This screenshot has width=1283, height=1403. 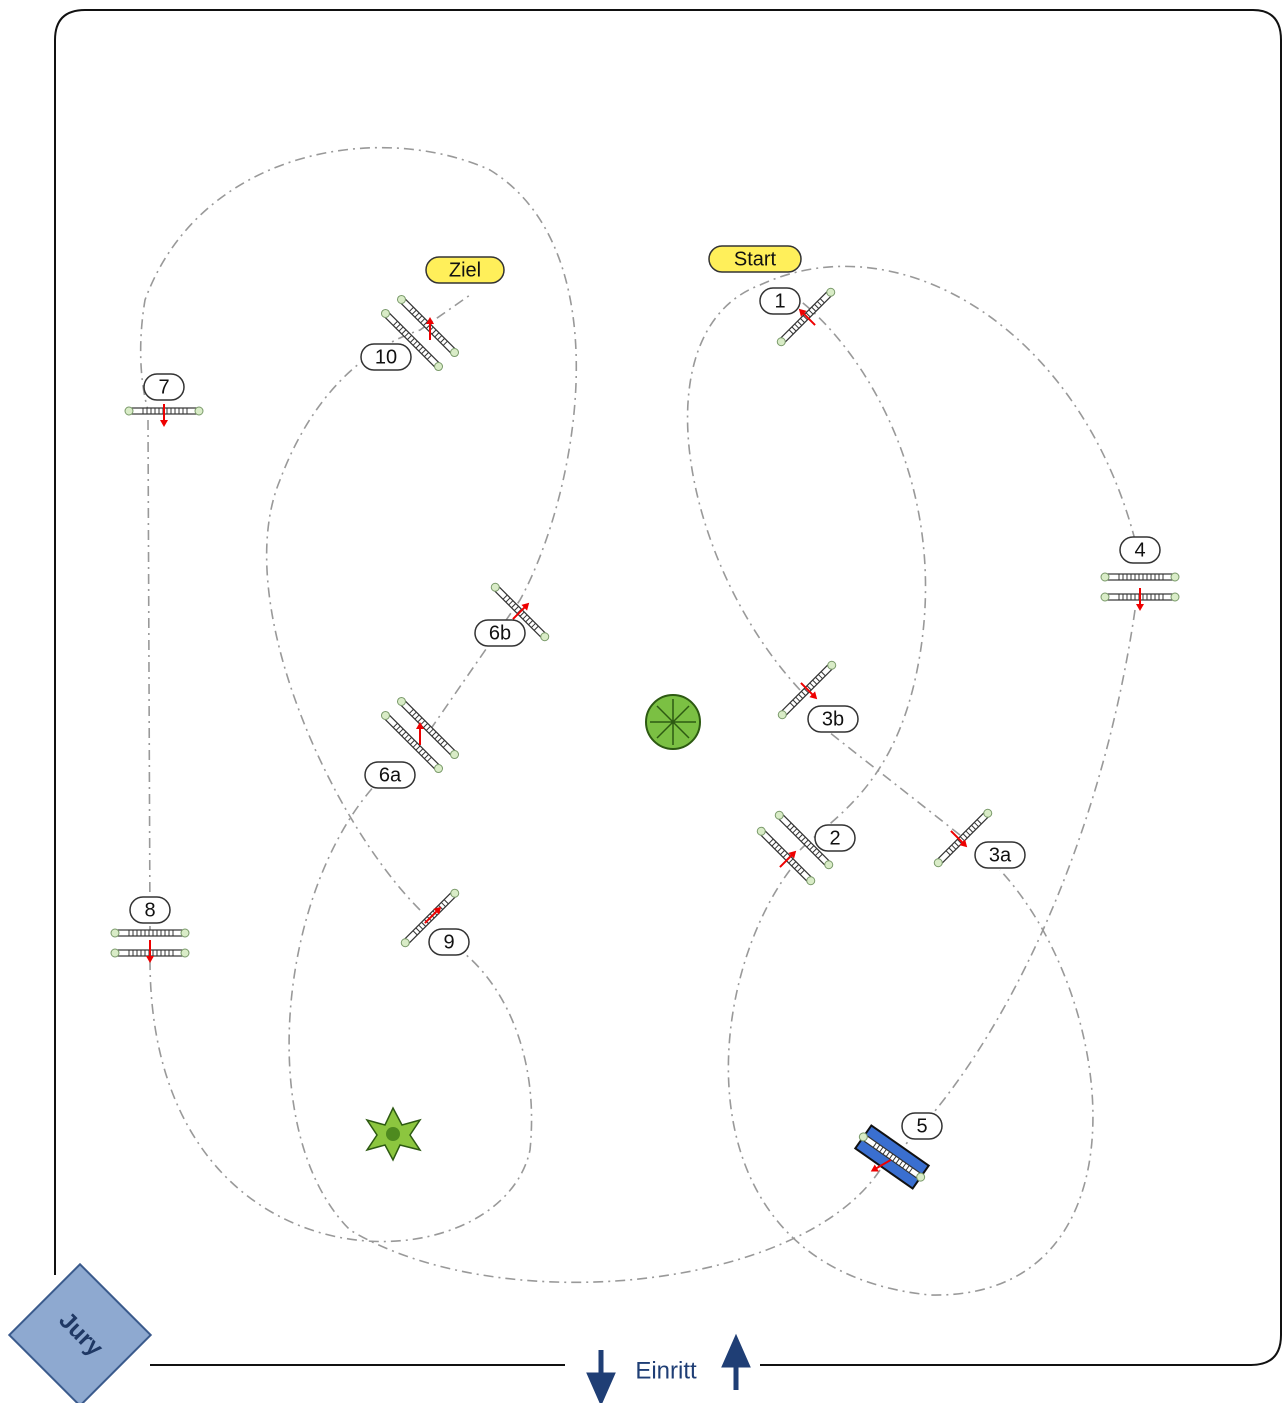 I want to click on badge-label: 1, so click(x=779, y=301).